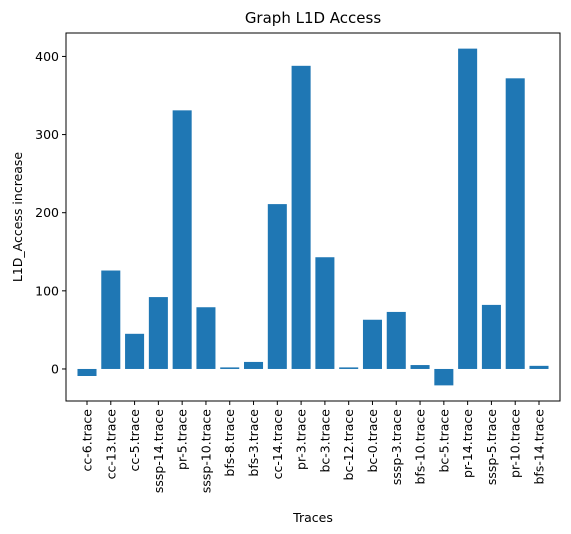  I want to click on x-tick-label: pr-14.trace, so click(467, 443).